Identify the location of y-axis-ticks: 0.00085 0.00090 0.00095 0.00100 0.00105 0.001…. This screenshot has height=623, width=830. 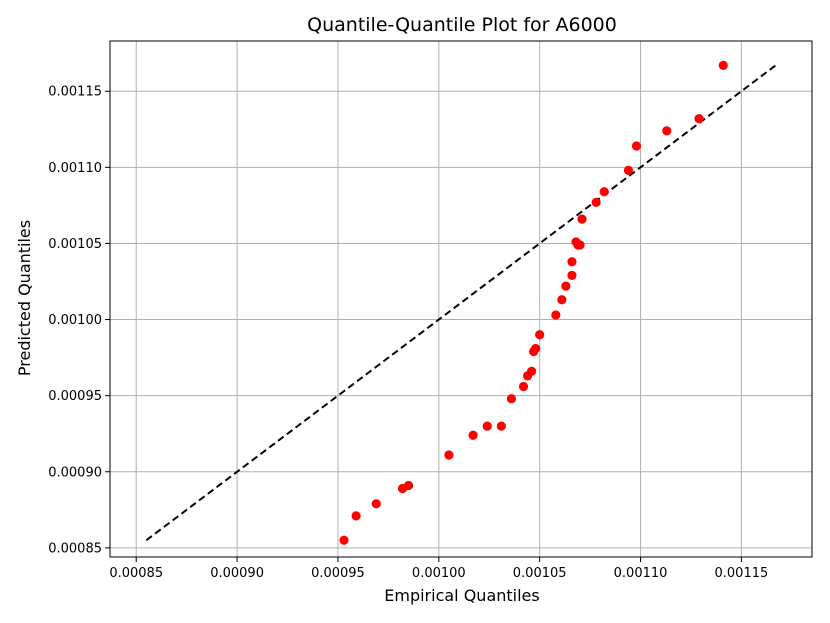
(79, 320).